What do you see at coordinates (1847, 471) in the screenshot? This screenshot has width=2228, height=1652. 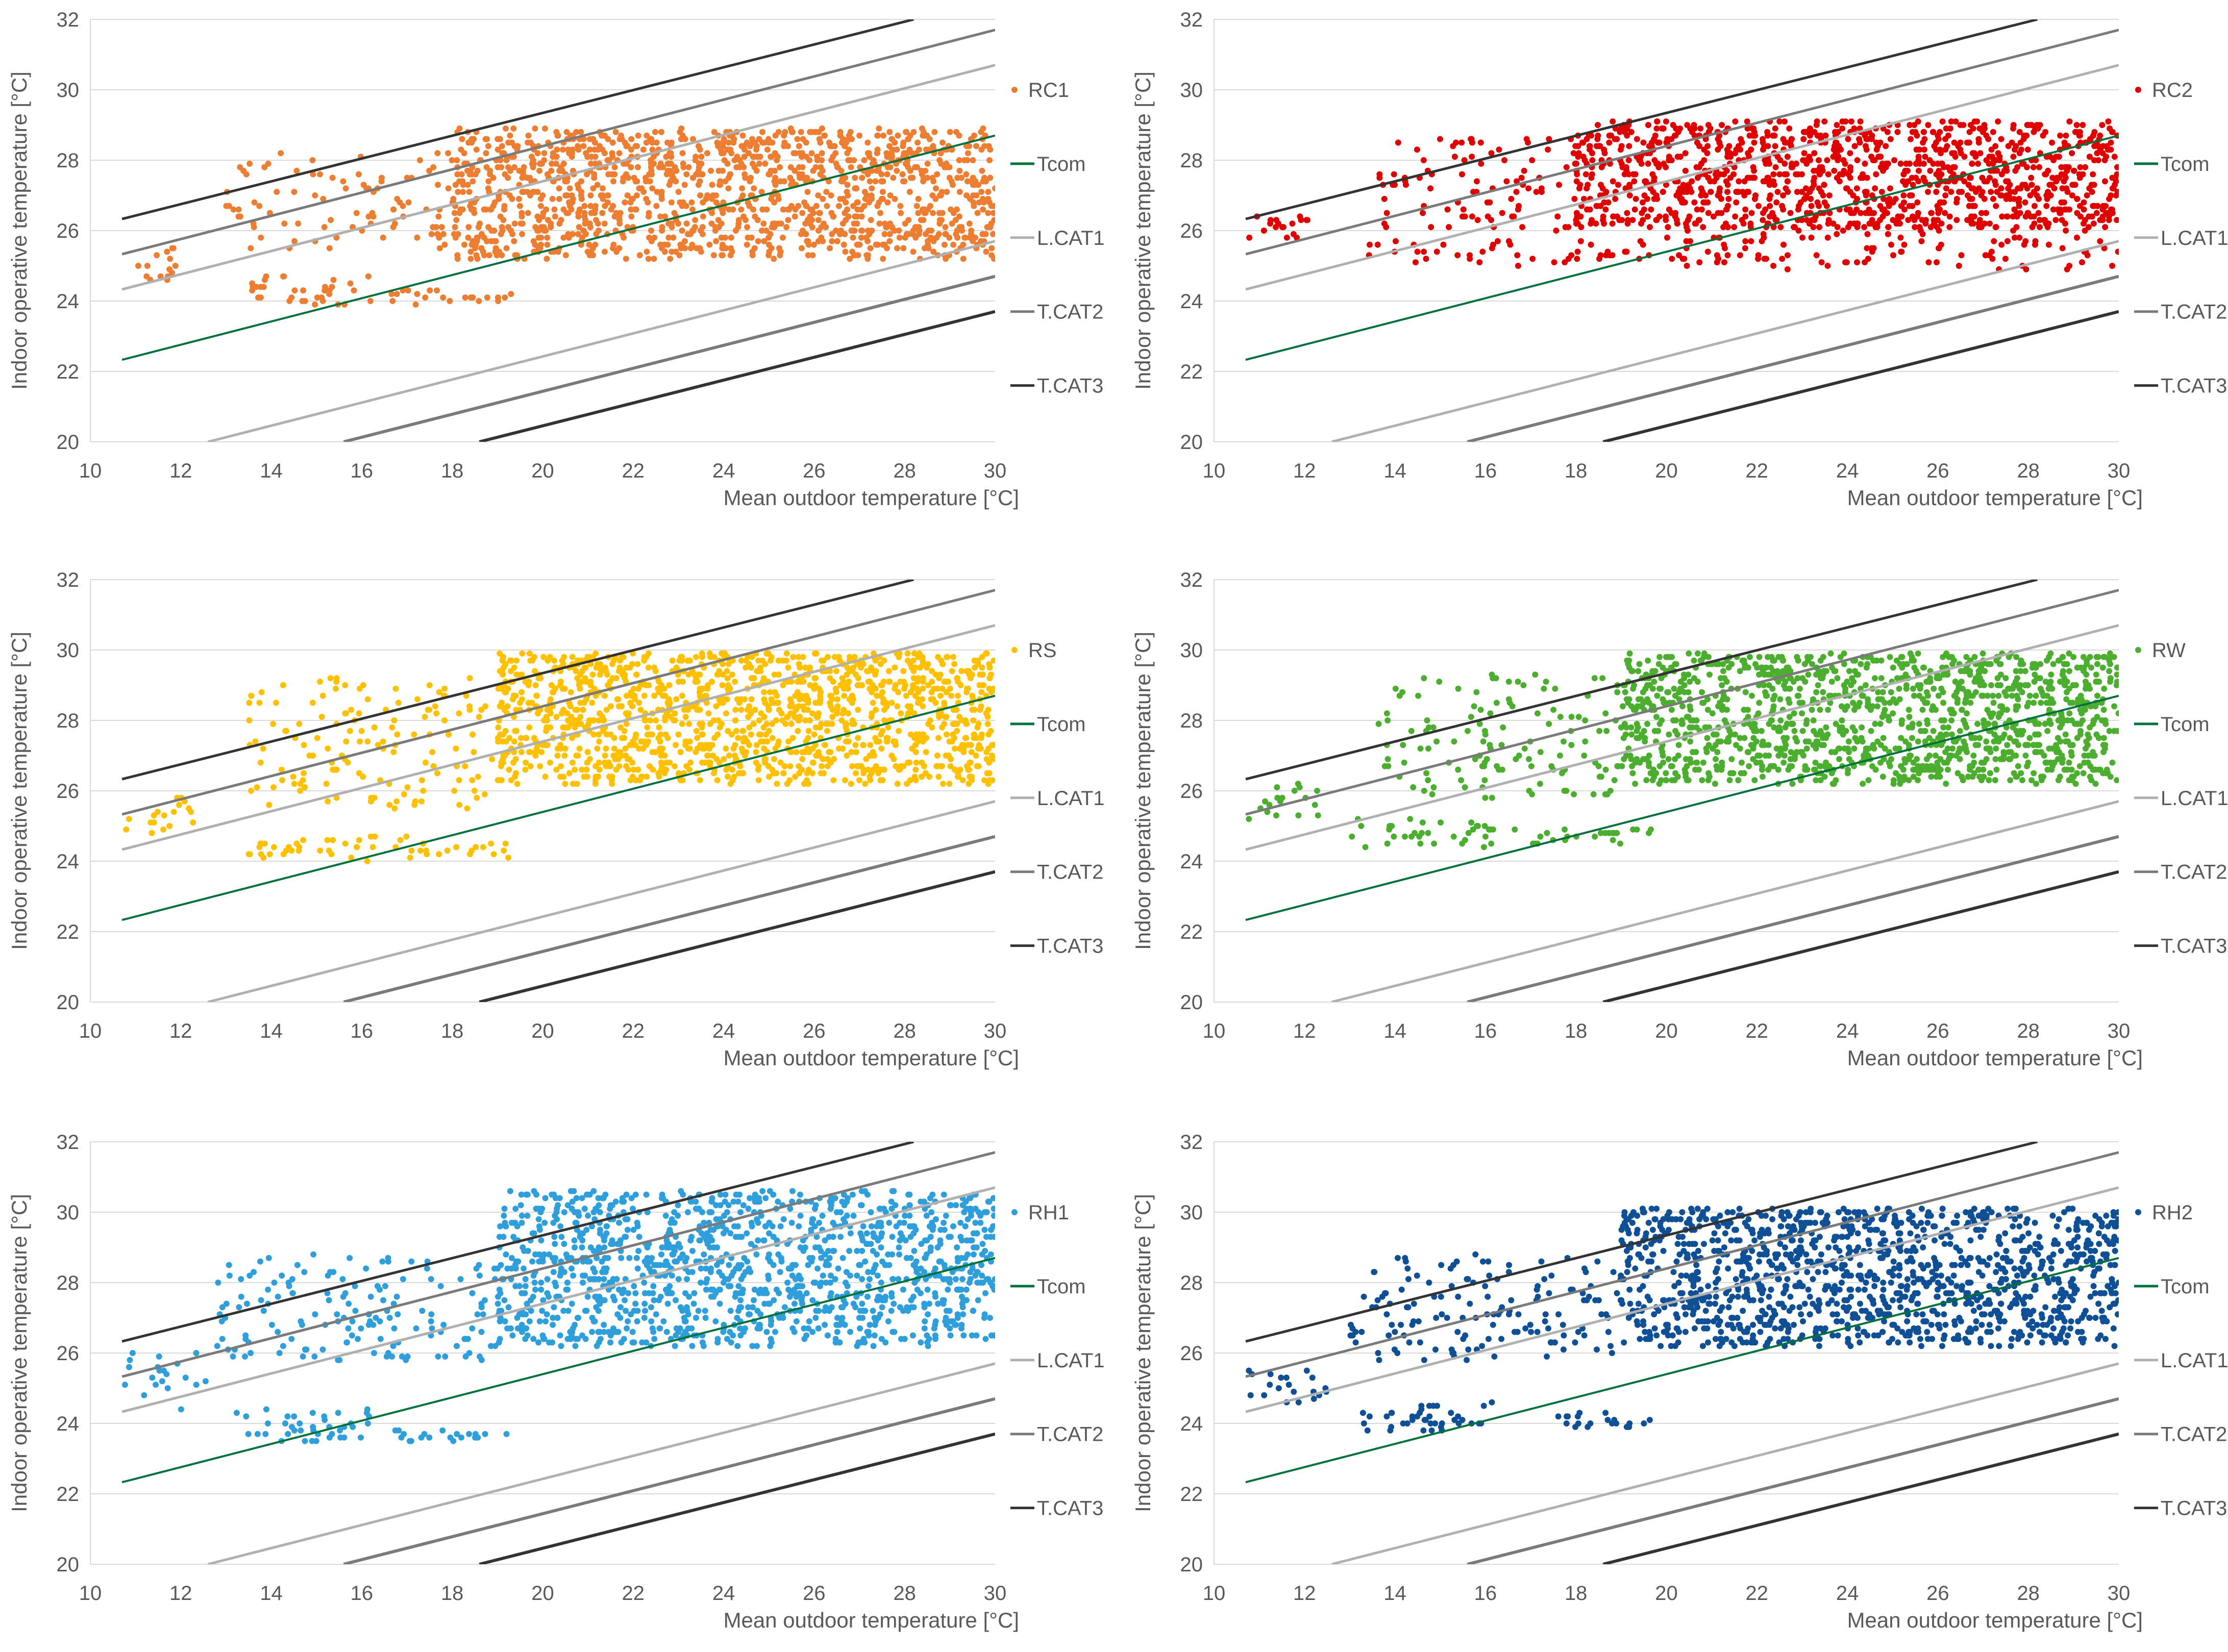 I see `x-tick-label: 24` at bounding box center [1847, 471].